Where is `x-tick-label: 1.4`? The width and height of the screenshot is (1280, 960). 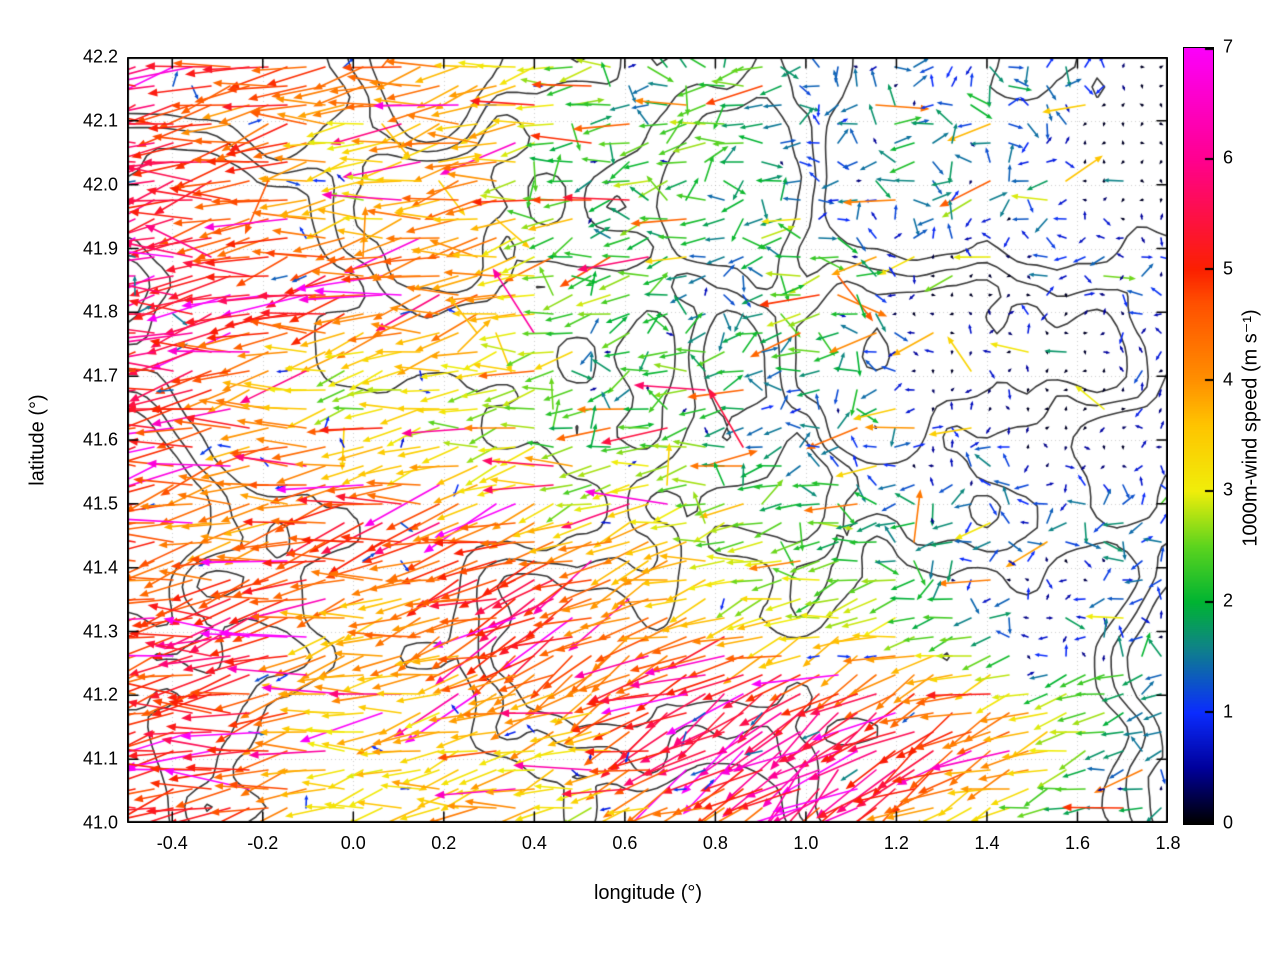 x-tick-label: 1.4 is located at coordinates (987, 843).